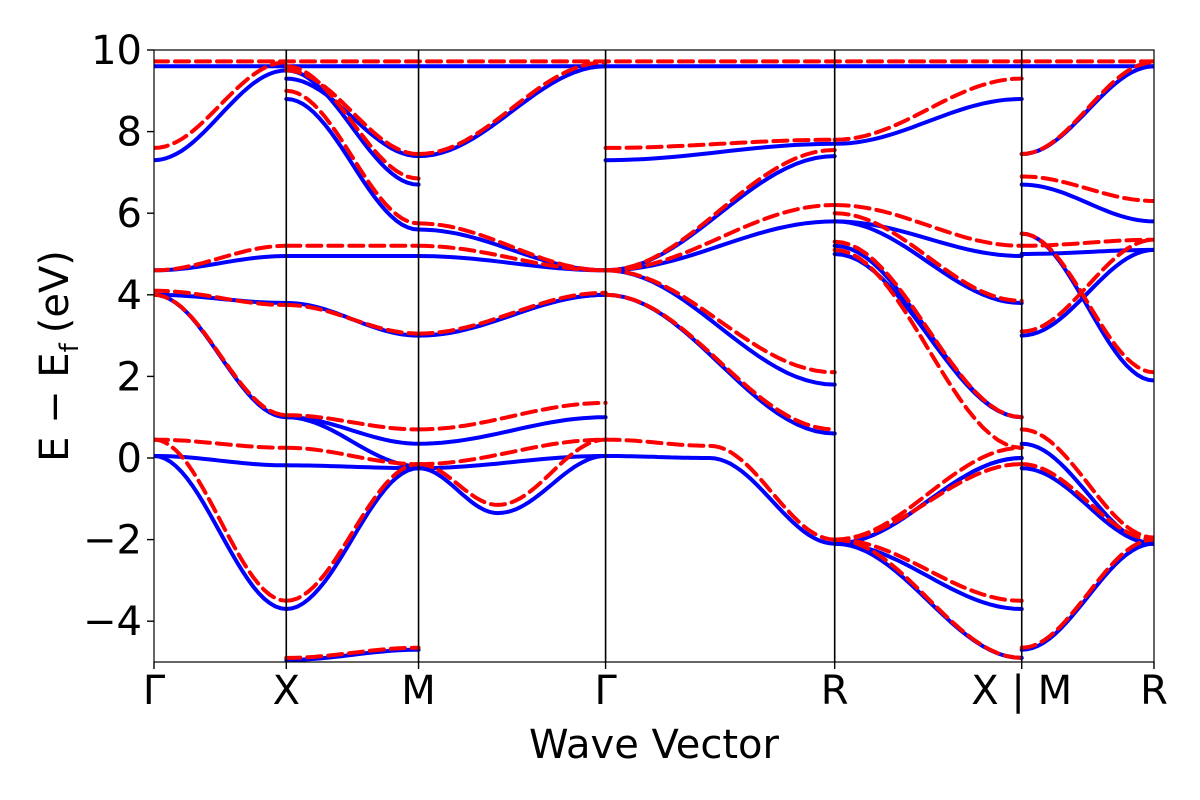  I want to click on y-tick-label: −2, so click(112, 541).